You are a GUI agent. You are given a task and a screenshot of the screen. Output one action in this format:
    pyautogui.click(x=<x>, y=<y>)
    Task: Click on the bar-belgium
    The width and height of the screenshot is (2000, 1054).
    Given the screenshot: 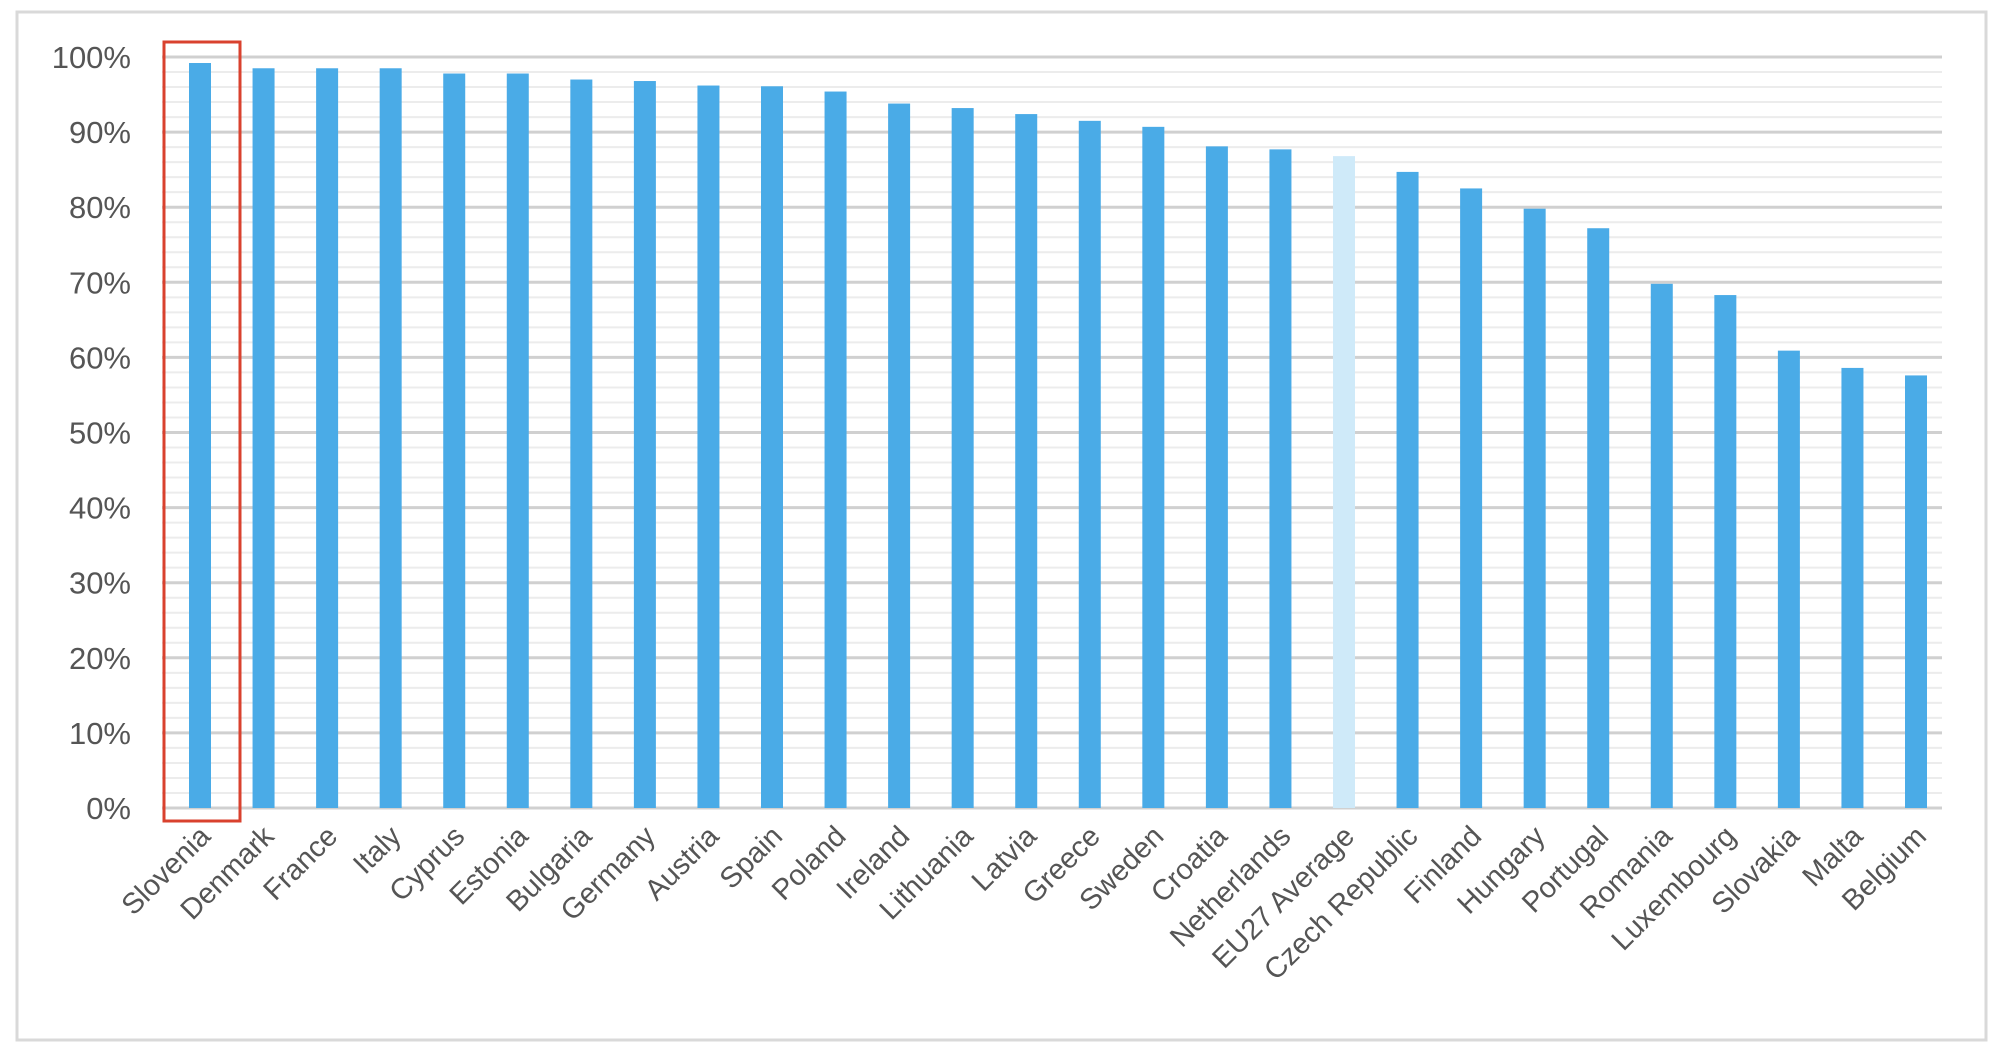 What is the action you would take?
    pyautogui.click(x=1916, y=591)
    